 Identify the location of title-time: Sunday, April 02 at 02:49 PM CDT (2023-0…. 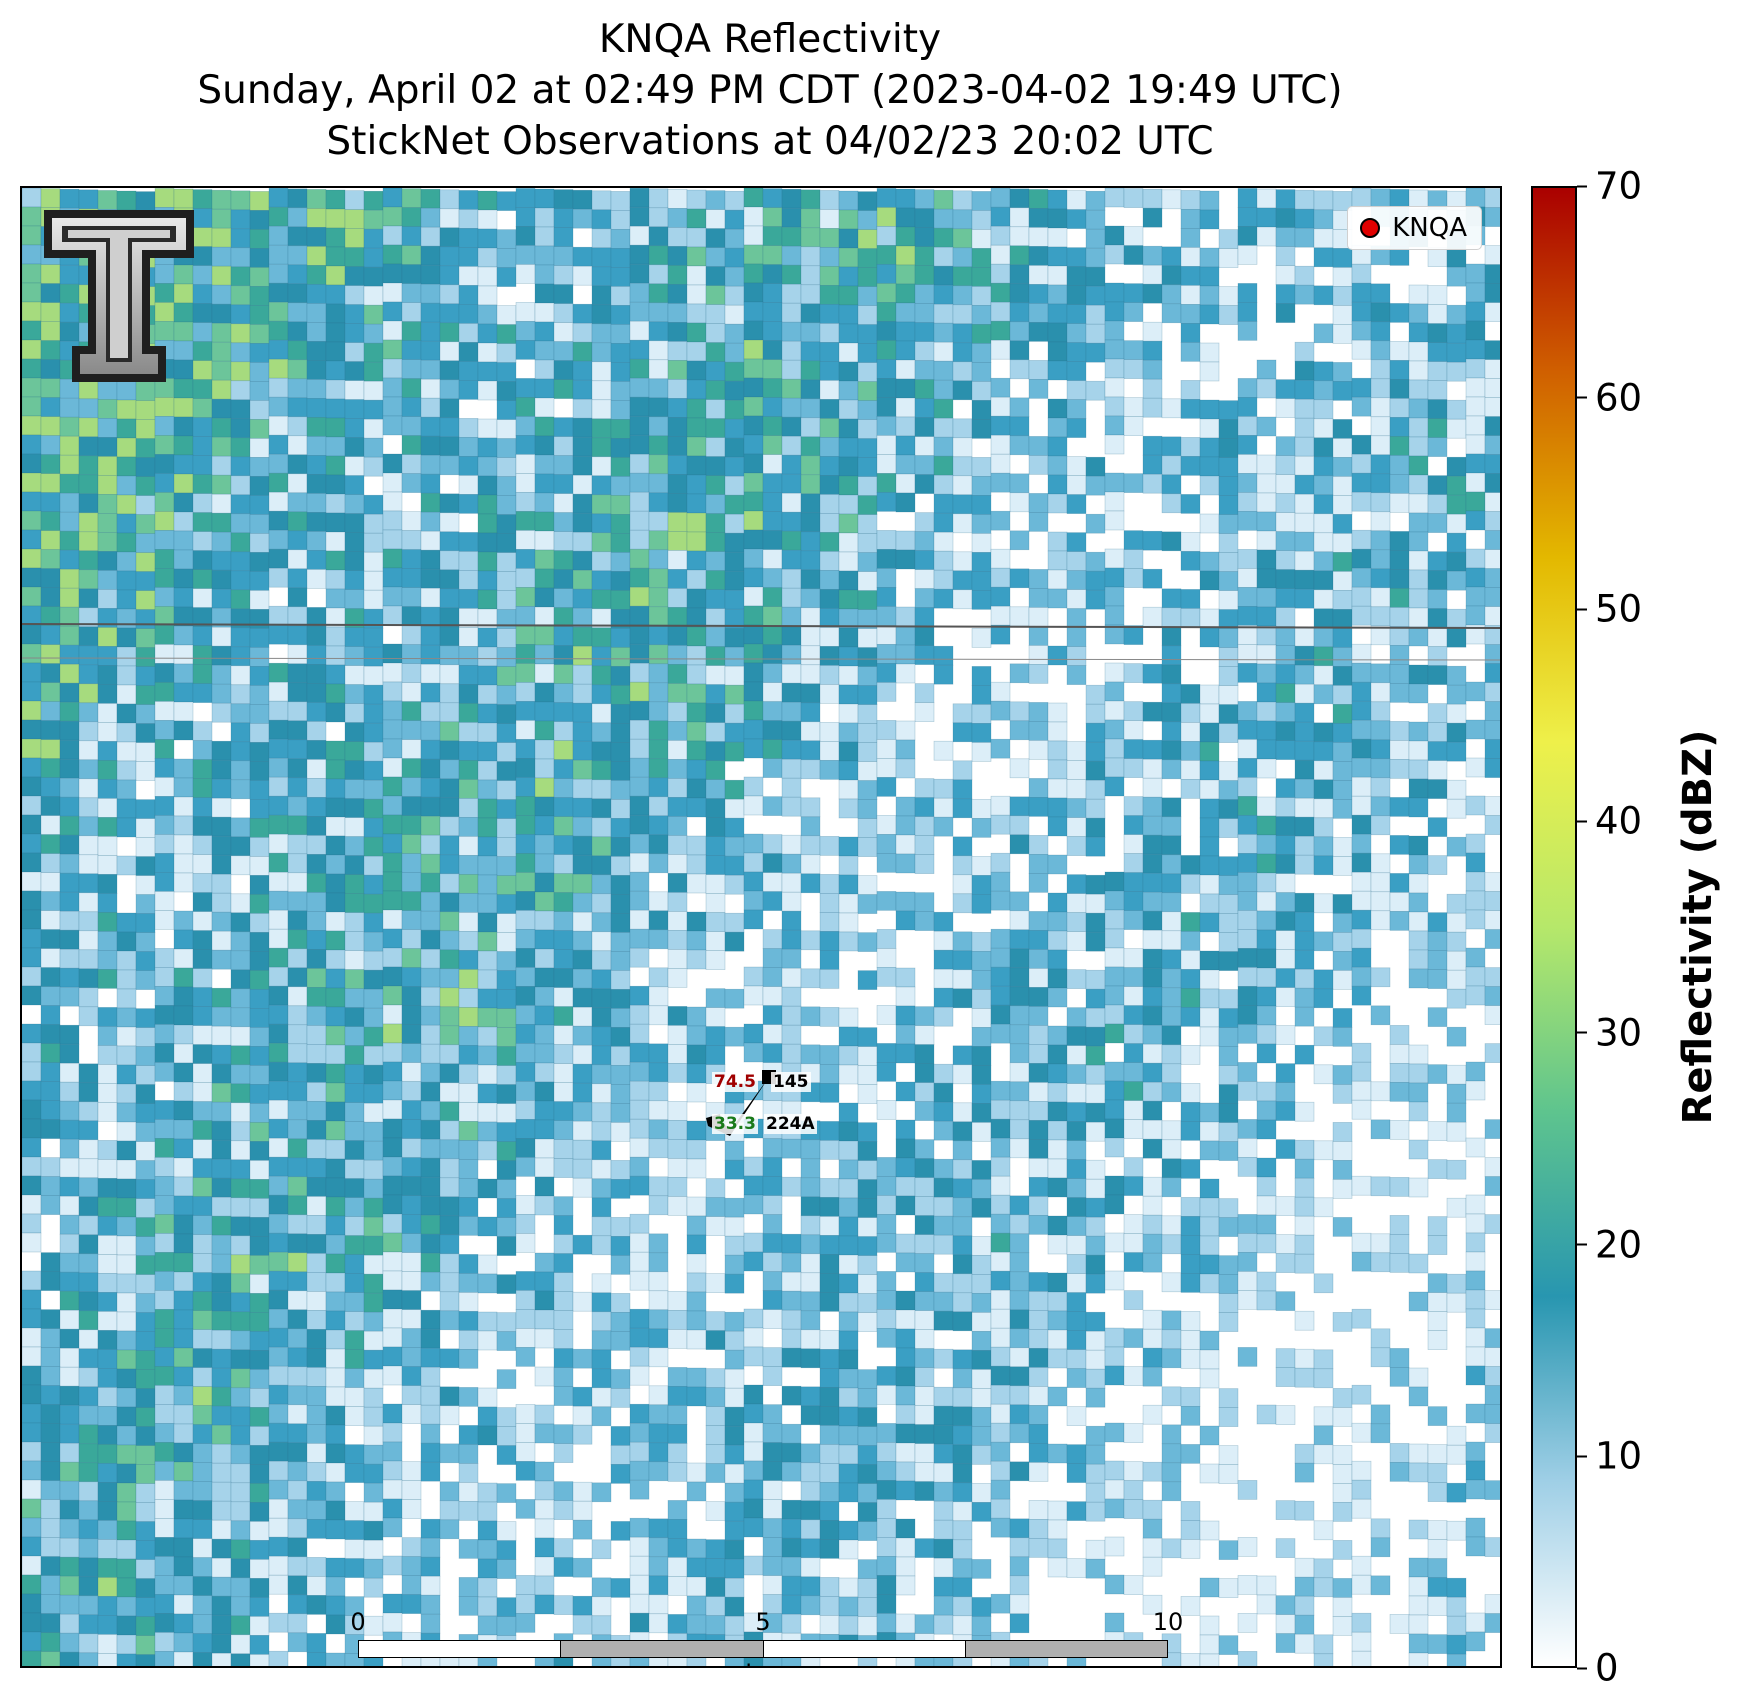
(770, 90).